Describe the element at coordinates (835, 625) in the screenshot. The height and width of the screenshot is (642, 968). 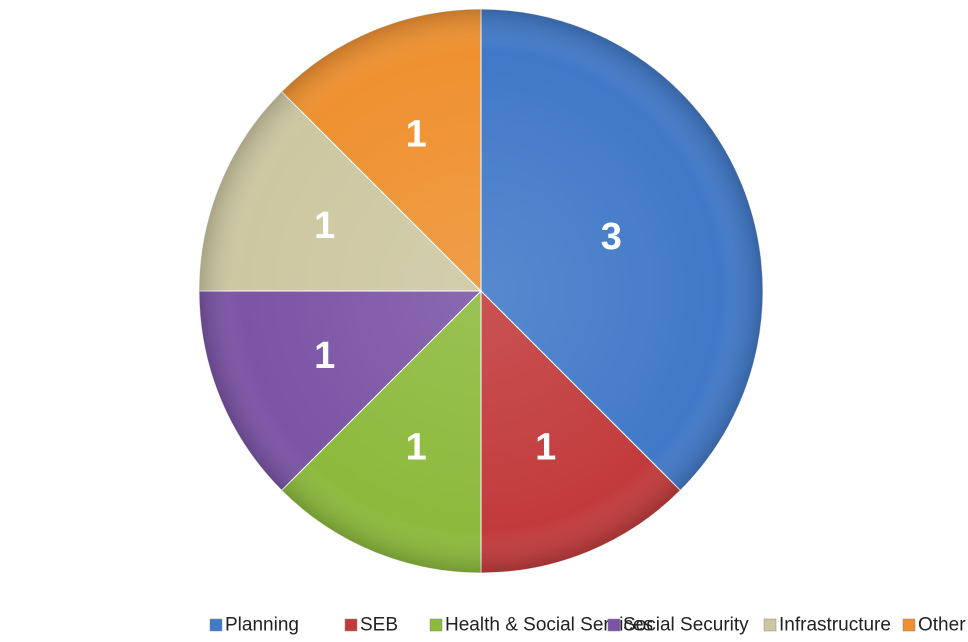
I see `legend-label: Infrastructure` at that location.